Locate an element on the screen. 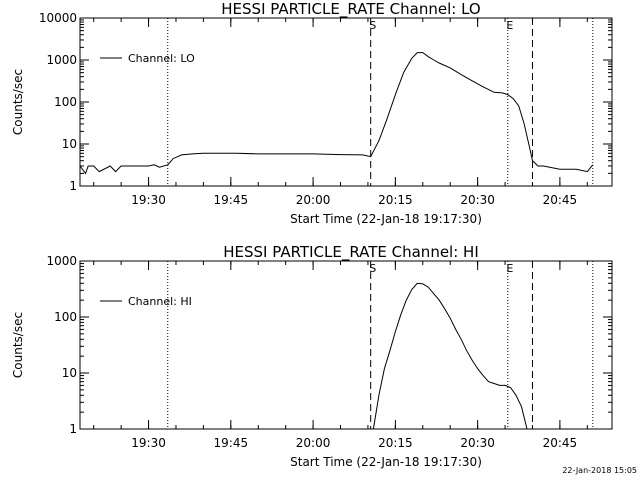 Image resolution: width=640 pixels, height=480 pixels. chart-2-y-axis-label: Counts/sec is located at coordinates (18, 345).